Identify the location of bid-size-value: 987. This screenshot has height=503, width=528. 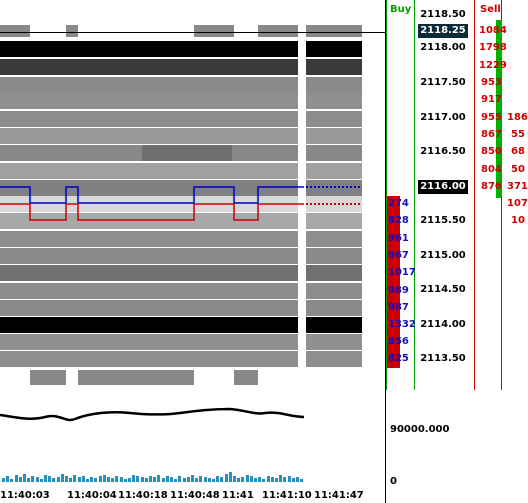
(398, 307).